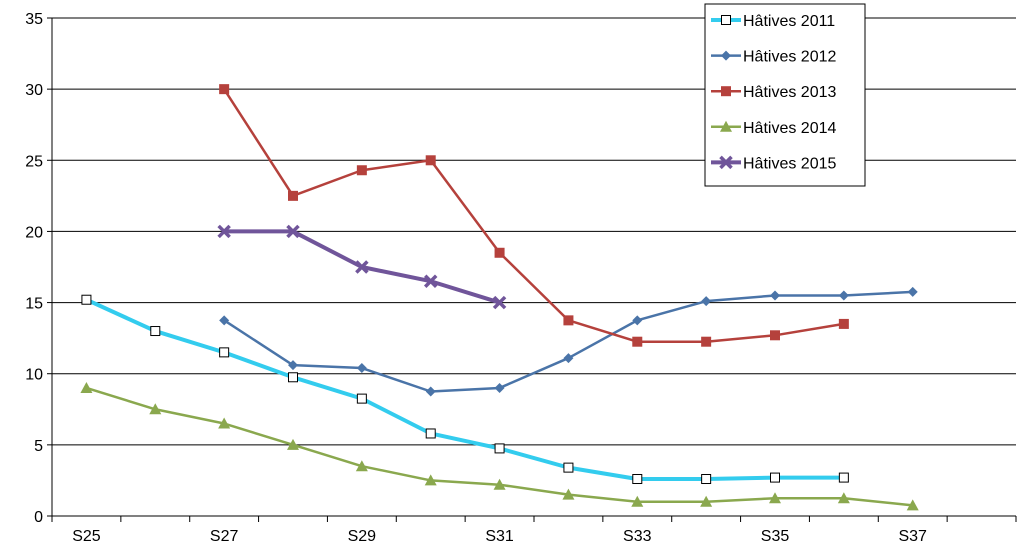 This screenshot has height=549, width=1020. What do you see at coordinates (34, 161) in the screenshot?
I see `y-tick-label: 25` at bounding box center [34, 161].